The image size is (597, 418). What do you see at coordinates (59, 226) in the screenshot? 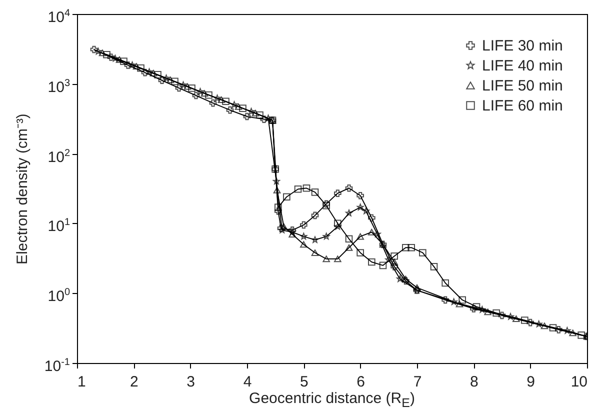
I see `y-tick-label: 10$^{1}$` at bounding box center [59, 226].